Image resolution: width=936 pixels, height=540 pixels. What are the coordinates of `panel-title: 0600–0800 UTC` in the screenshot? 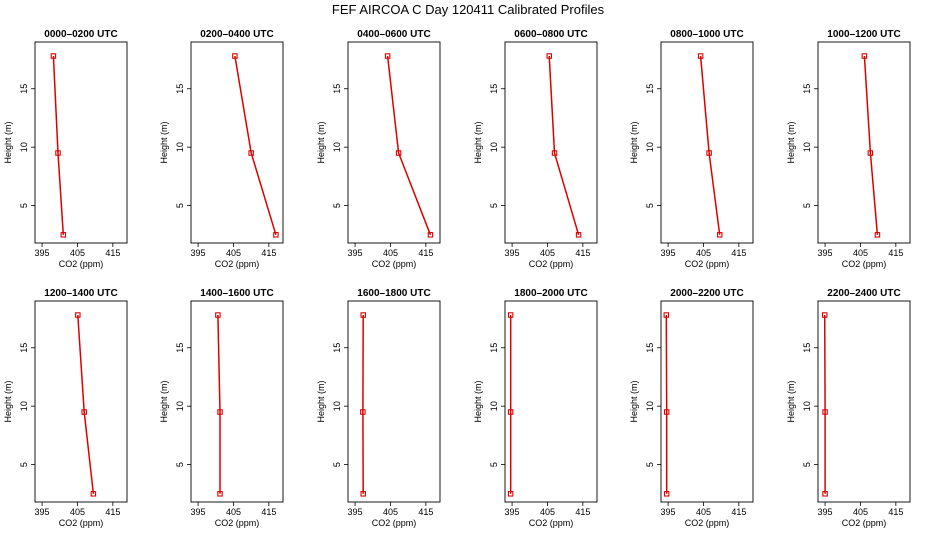 It's located at (550, 34).